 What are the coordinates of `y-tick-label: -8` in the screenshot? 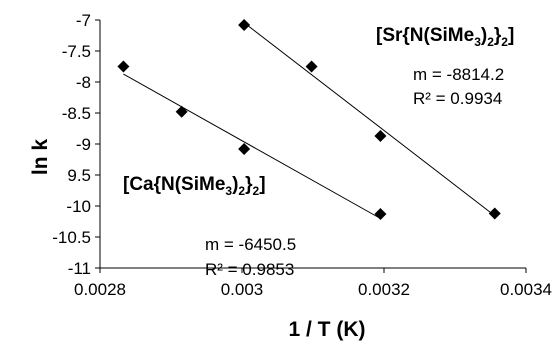 It's located at (83, 82).